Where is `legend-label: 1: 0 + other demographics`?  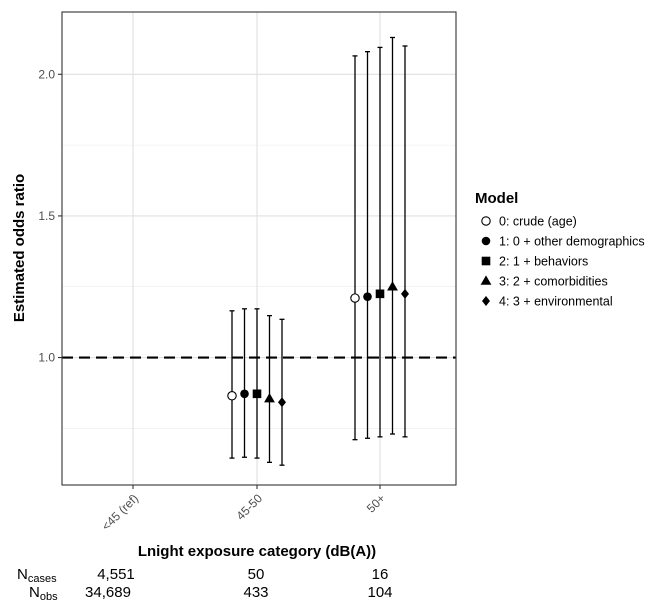 legend-label: 1: 0 + other demographics is located at coordinates (572, 242).